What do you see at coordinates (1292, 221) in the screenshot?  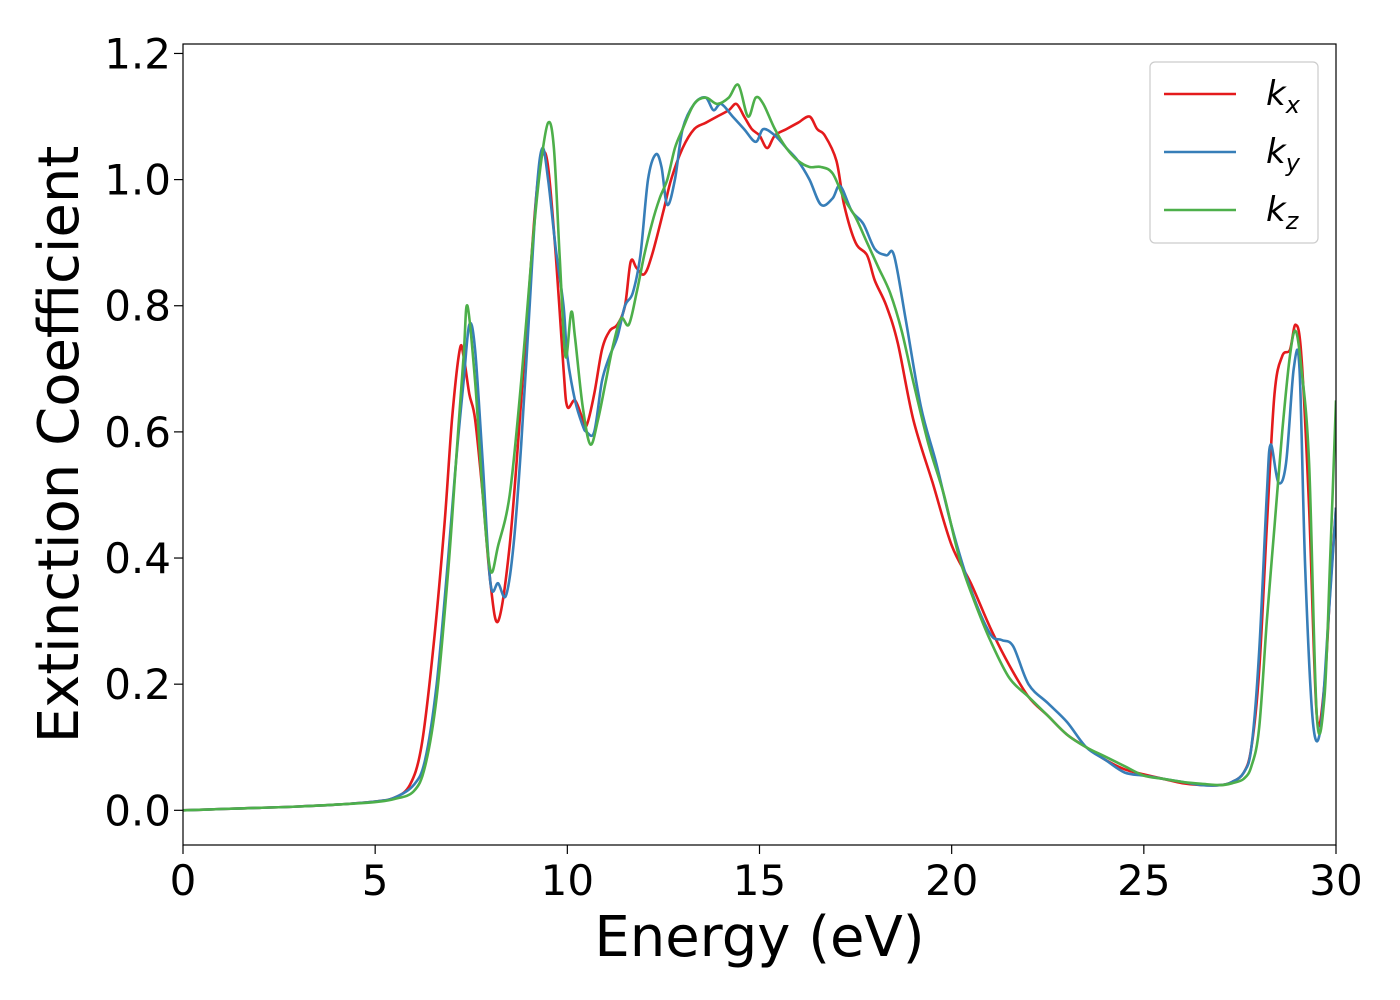 I see `legend-label-sub: z` at bounding box center [1292, 221].